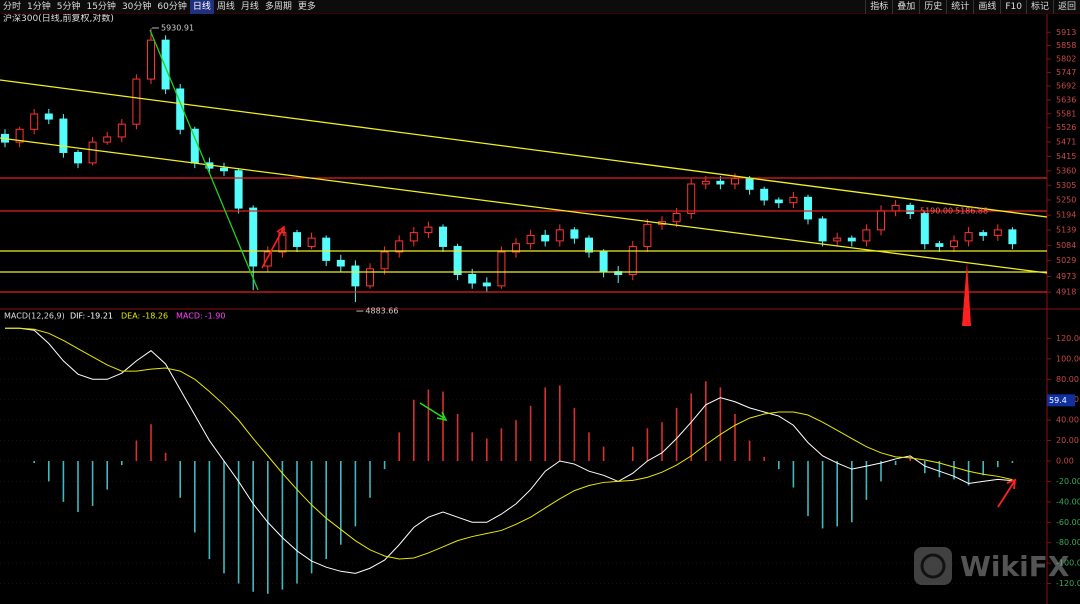  I want to click on y-tick-label: 5636, so click(1066, 99).